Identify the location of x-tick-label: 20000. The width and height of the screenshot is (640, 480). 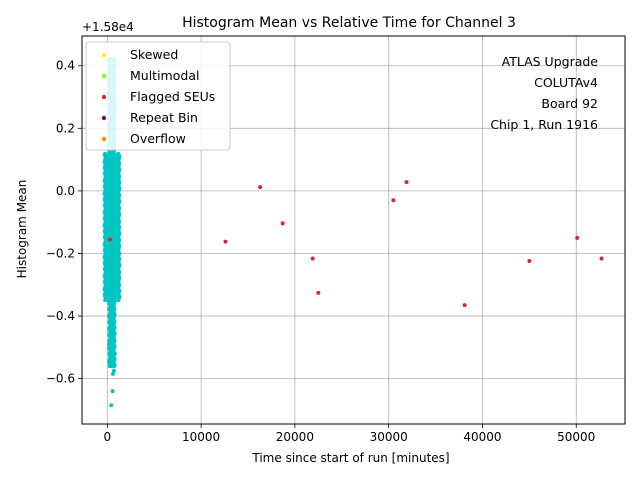
(295, 437).